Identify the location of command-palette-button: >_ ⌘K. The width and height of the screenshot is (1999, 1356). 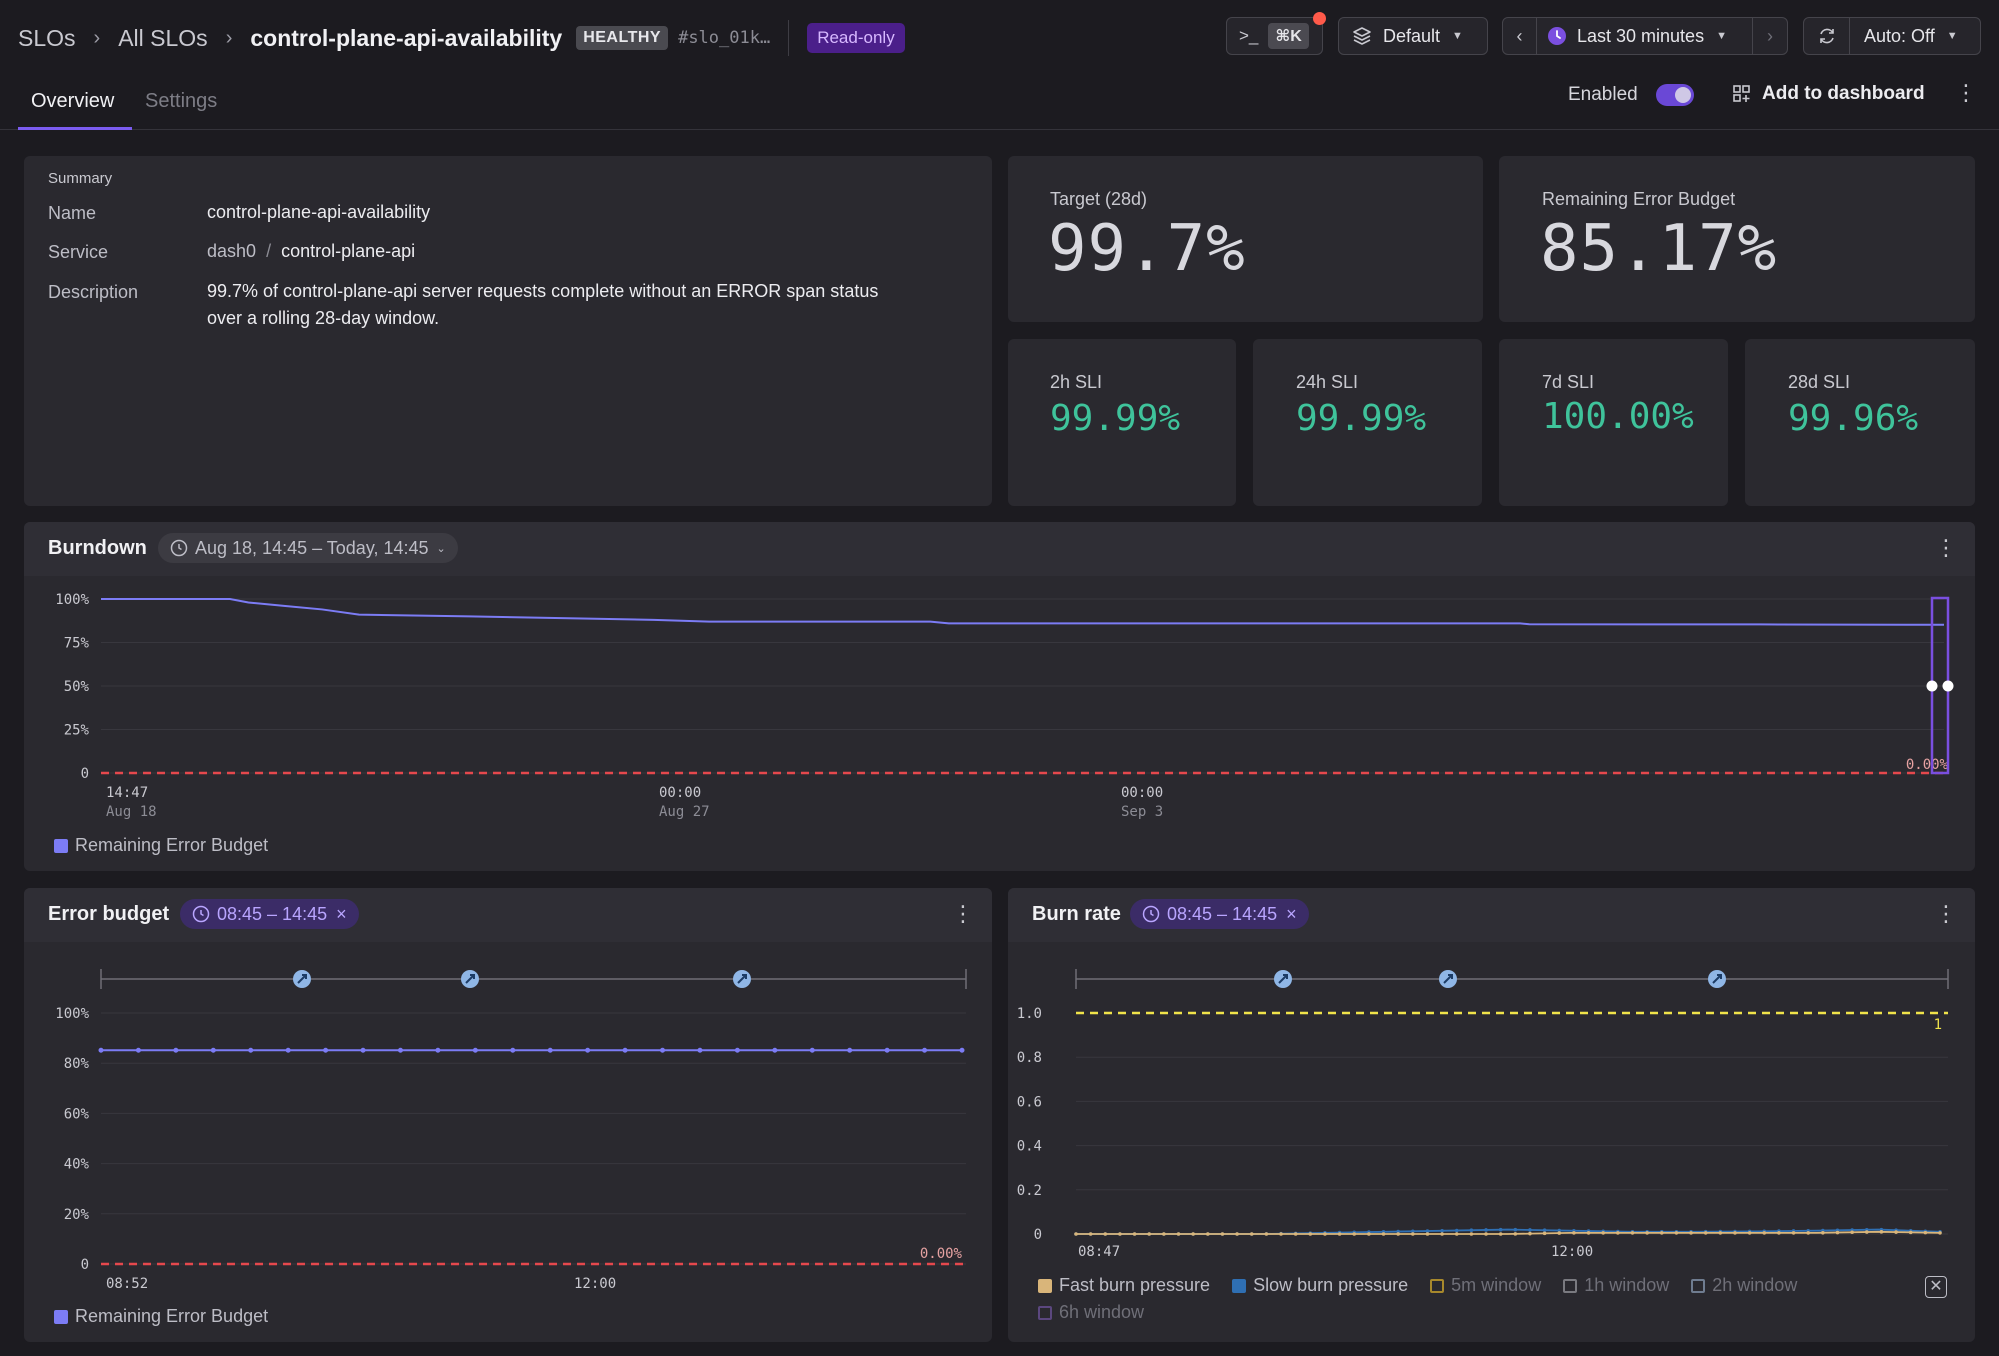
(1276, 33).